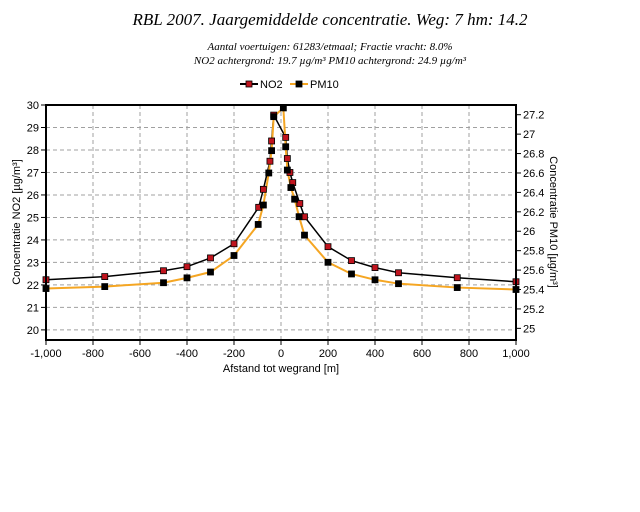  What do you see at coordinates (187, 354) in the screenshot?
I see `x-tick-label: -400` at bounding box center [187, 354].